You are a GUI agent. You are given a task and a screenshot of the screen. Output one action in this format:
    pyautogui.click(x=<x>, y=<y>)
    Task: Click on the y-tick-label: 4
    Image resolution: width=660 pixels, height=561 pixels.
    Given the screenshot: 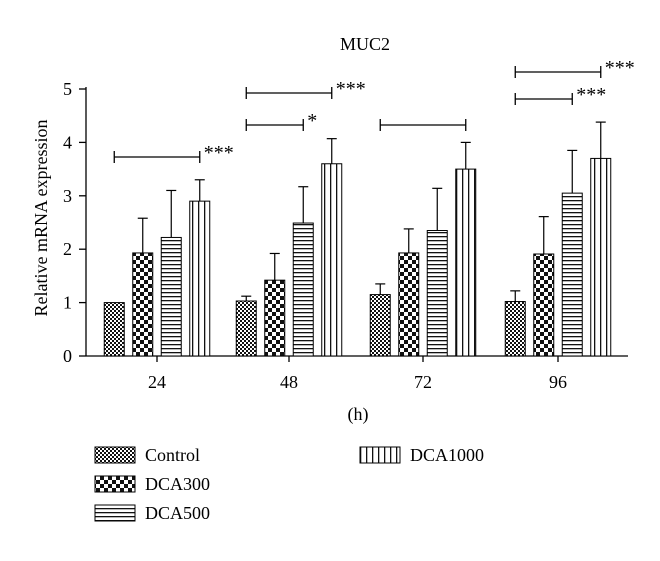 What is the action you would take?
    pyautogui.click(x=67, y=142)
    